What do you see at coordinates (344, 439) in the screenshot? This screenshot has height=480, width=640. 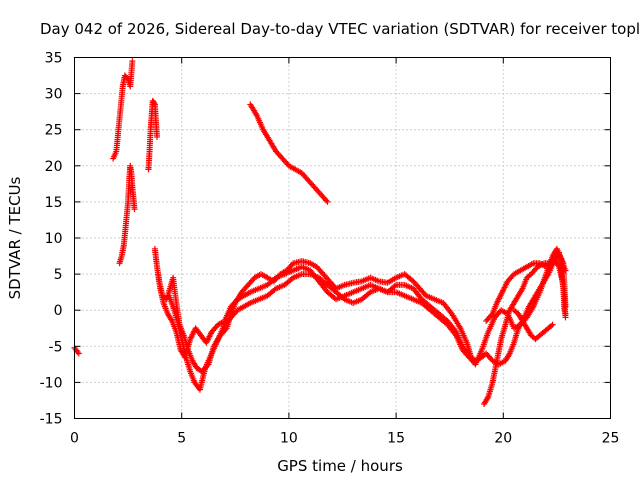 I see `x-axis-tick-labels: 0 5 10 15 20 25` at bounding box center [344, 439].